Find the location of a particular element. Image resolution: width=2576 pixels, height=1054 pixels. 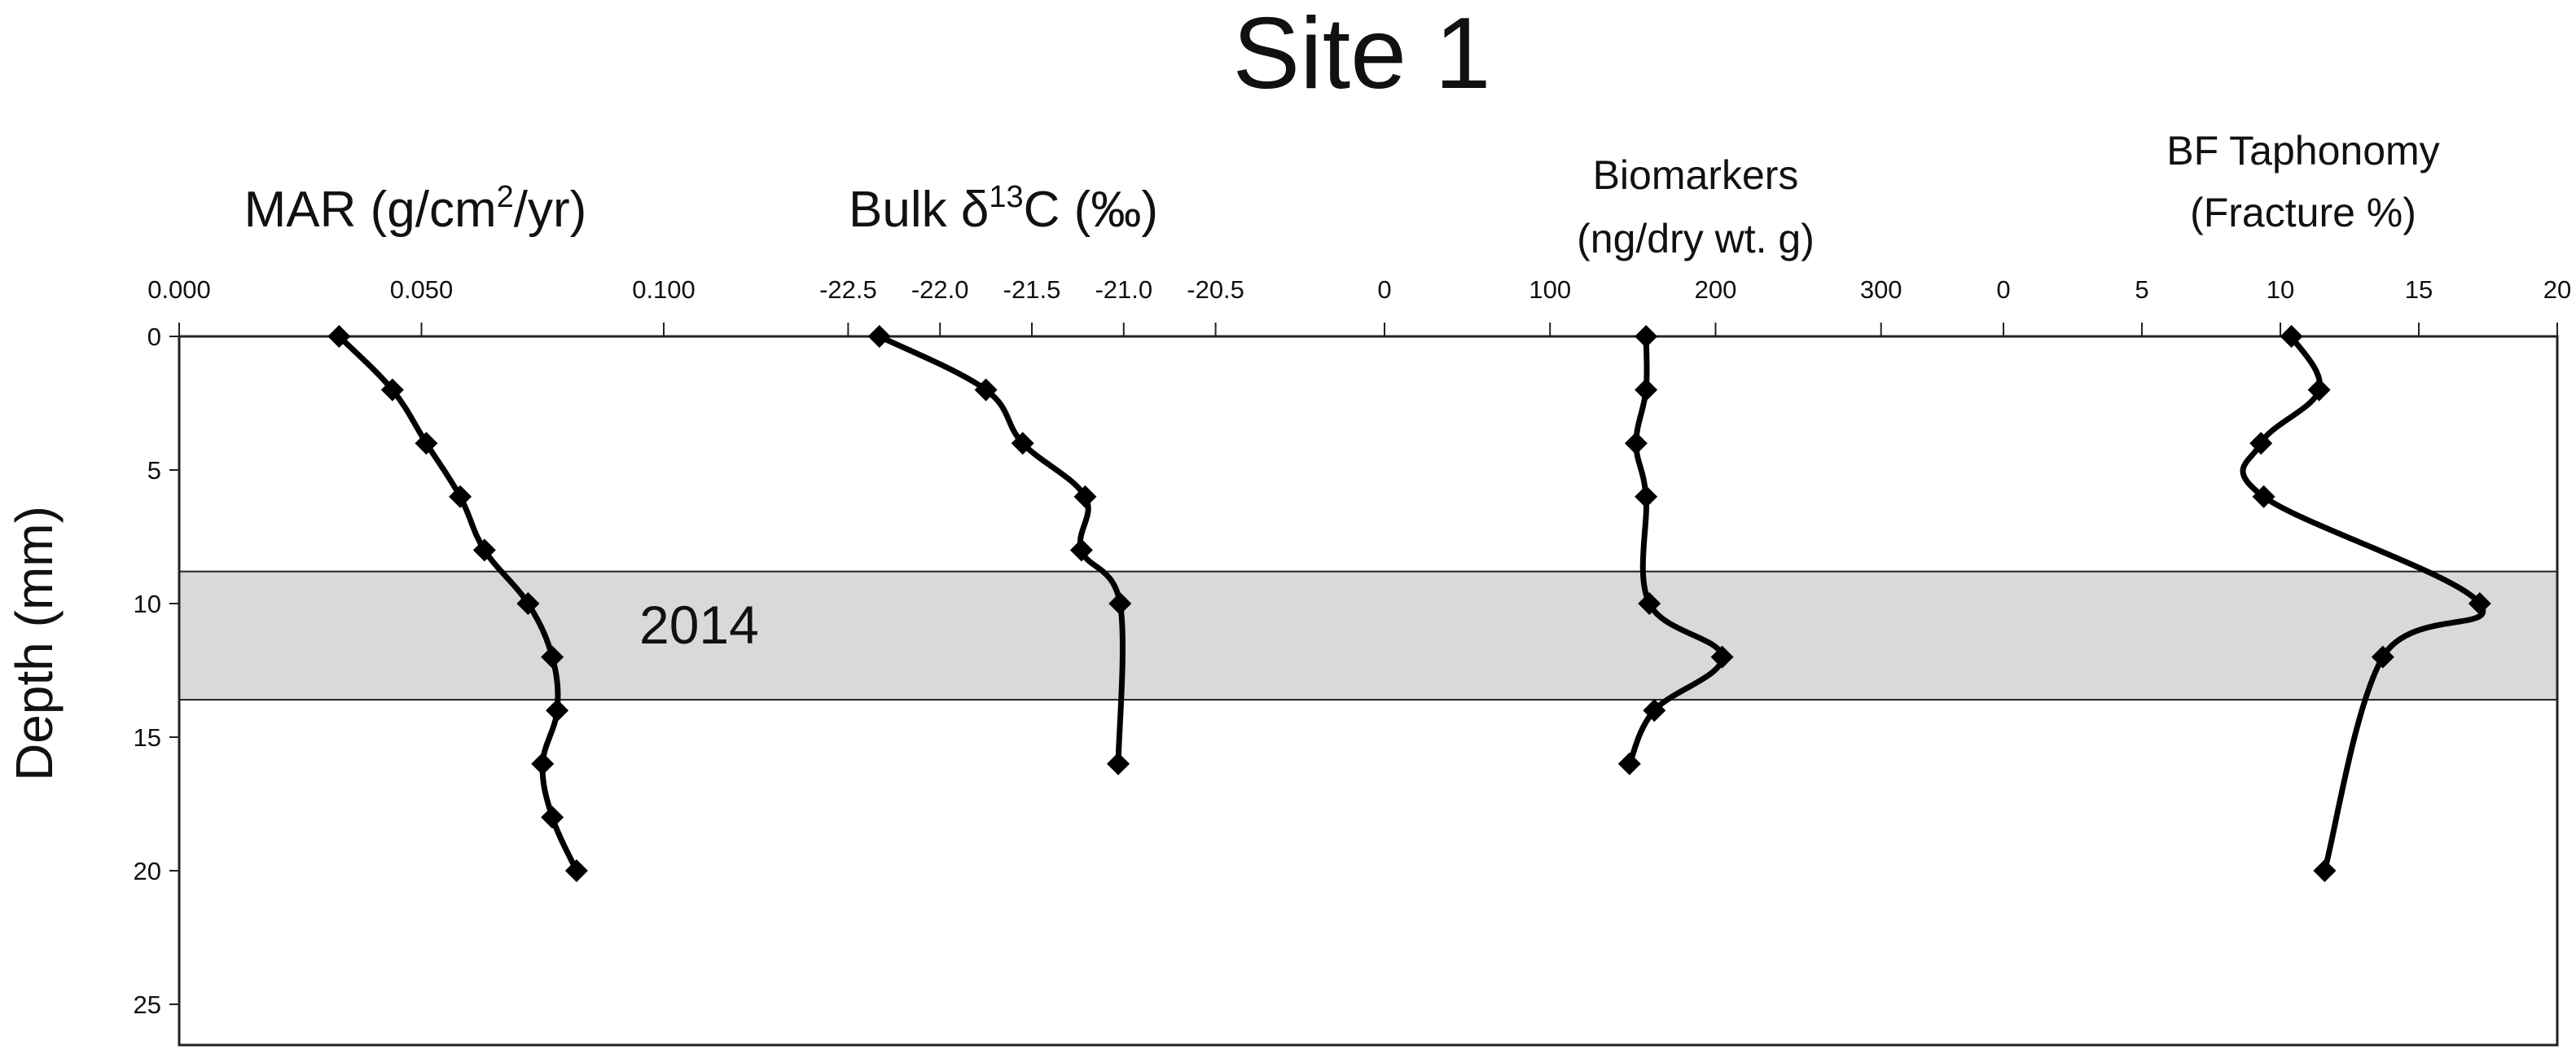

y-tick-label: 5 is located at coordinates (154, 470).